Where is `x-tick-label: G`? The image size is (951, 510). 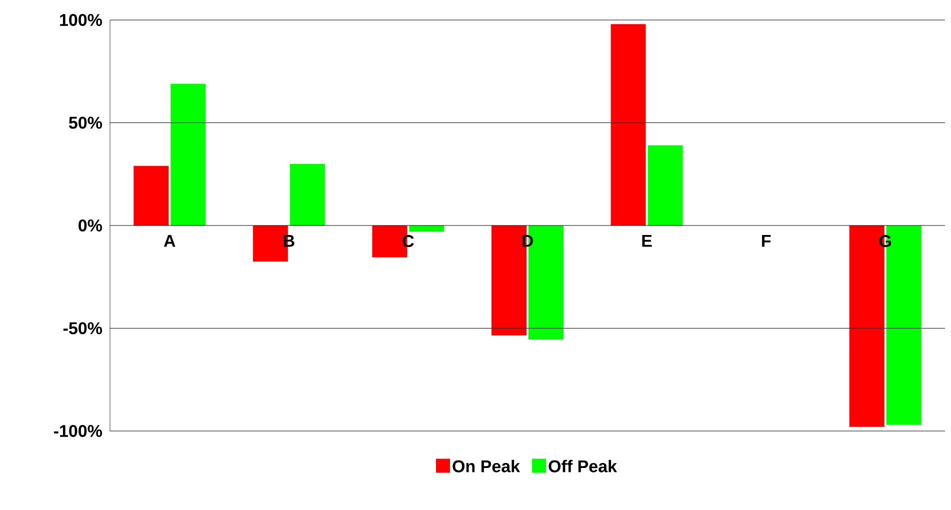
x-tick-label: G is located at coordinates (885, 241).